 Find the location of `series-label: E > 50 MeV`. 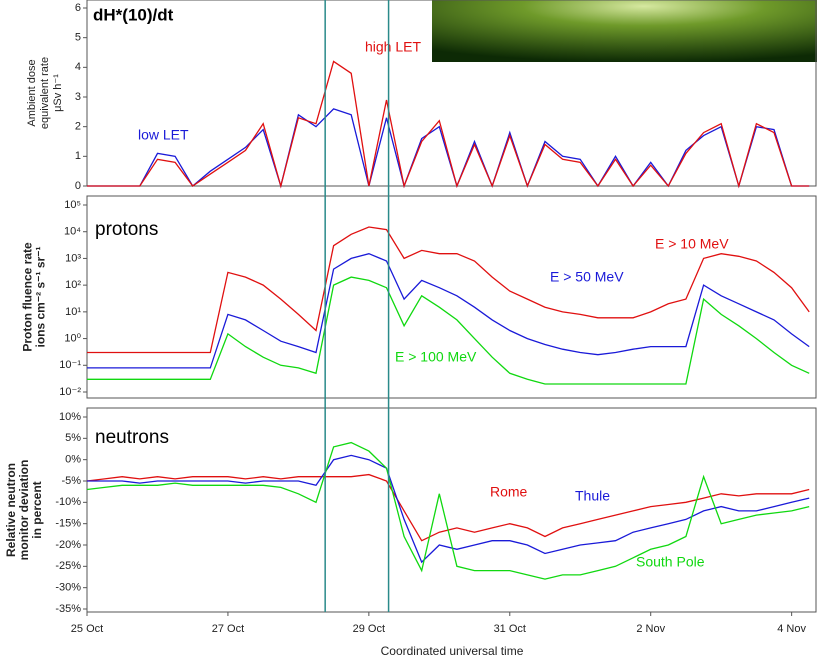

series-label: E > 50 MeV is located at coordinates (587, 277).